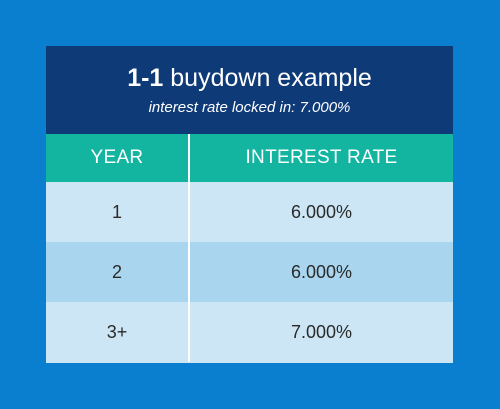  I want to click on table-row: 3+ 7.000%, so click(249, 332).